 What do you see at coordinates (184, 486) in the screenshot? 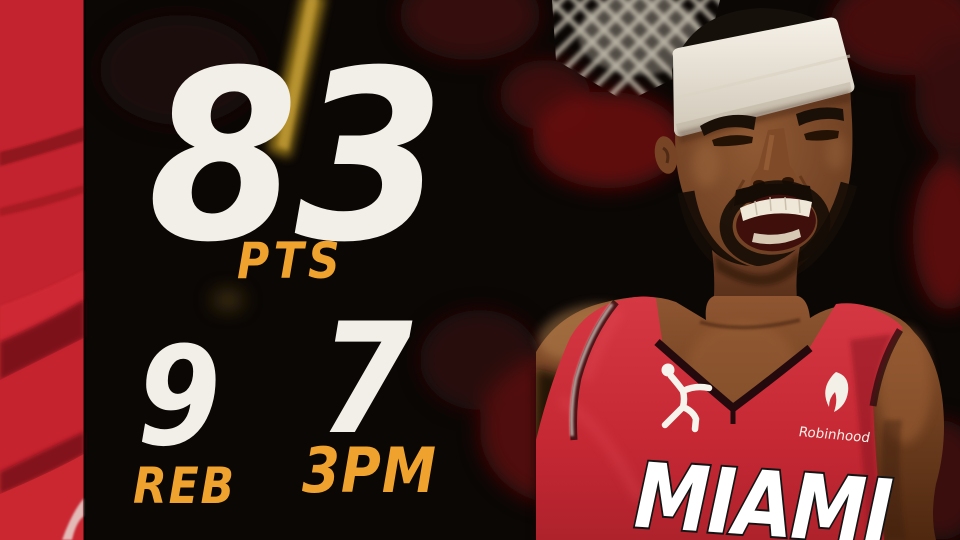
I see `rebounds-label: REB` at bounding box center [184, 486].